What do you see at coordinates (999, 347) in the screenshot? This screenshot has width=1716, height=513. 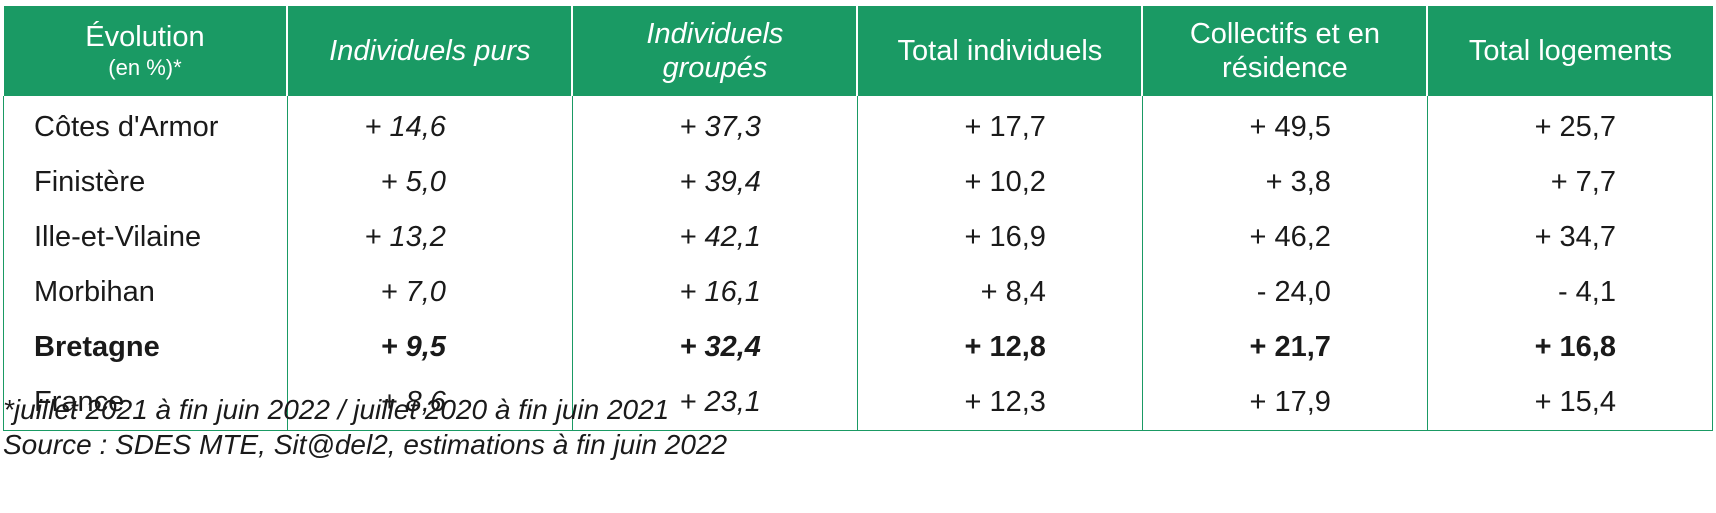 I see `cell-total-individuels: + 12,8` at bounding box center [999, 347].